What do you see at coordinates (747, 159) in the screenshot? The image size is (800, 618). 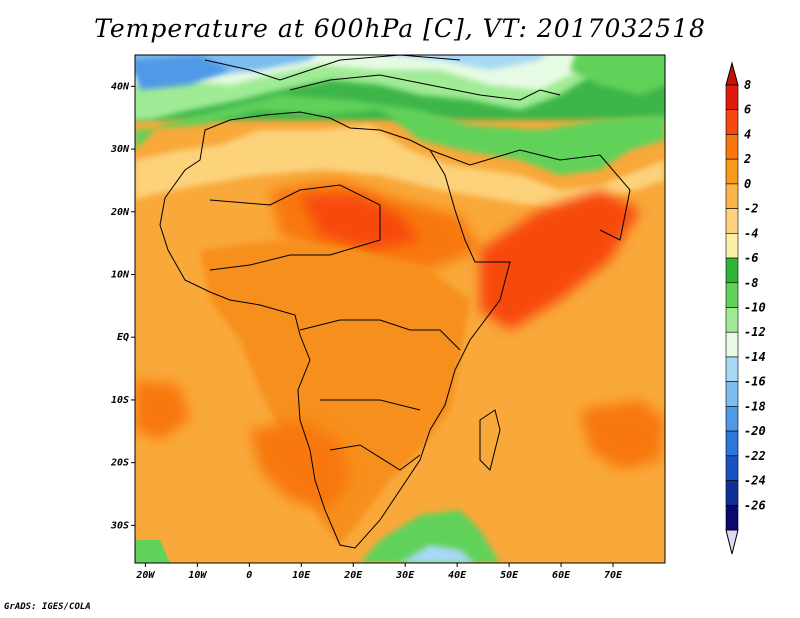 I see `colorbar-label: 2` at bounding box center [747, 159].